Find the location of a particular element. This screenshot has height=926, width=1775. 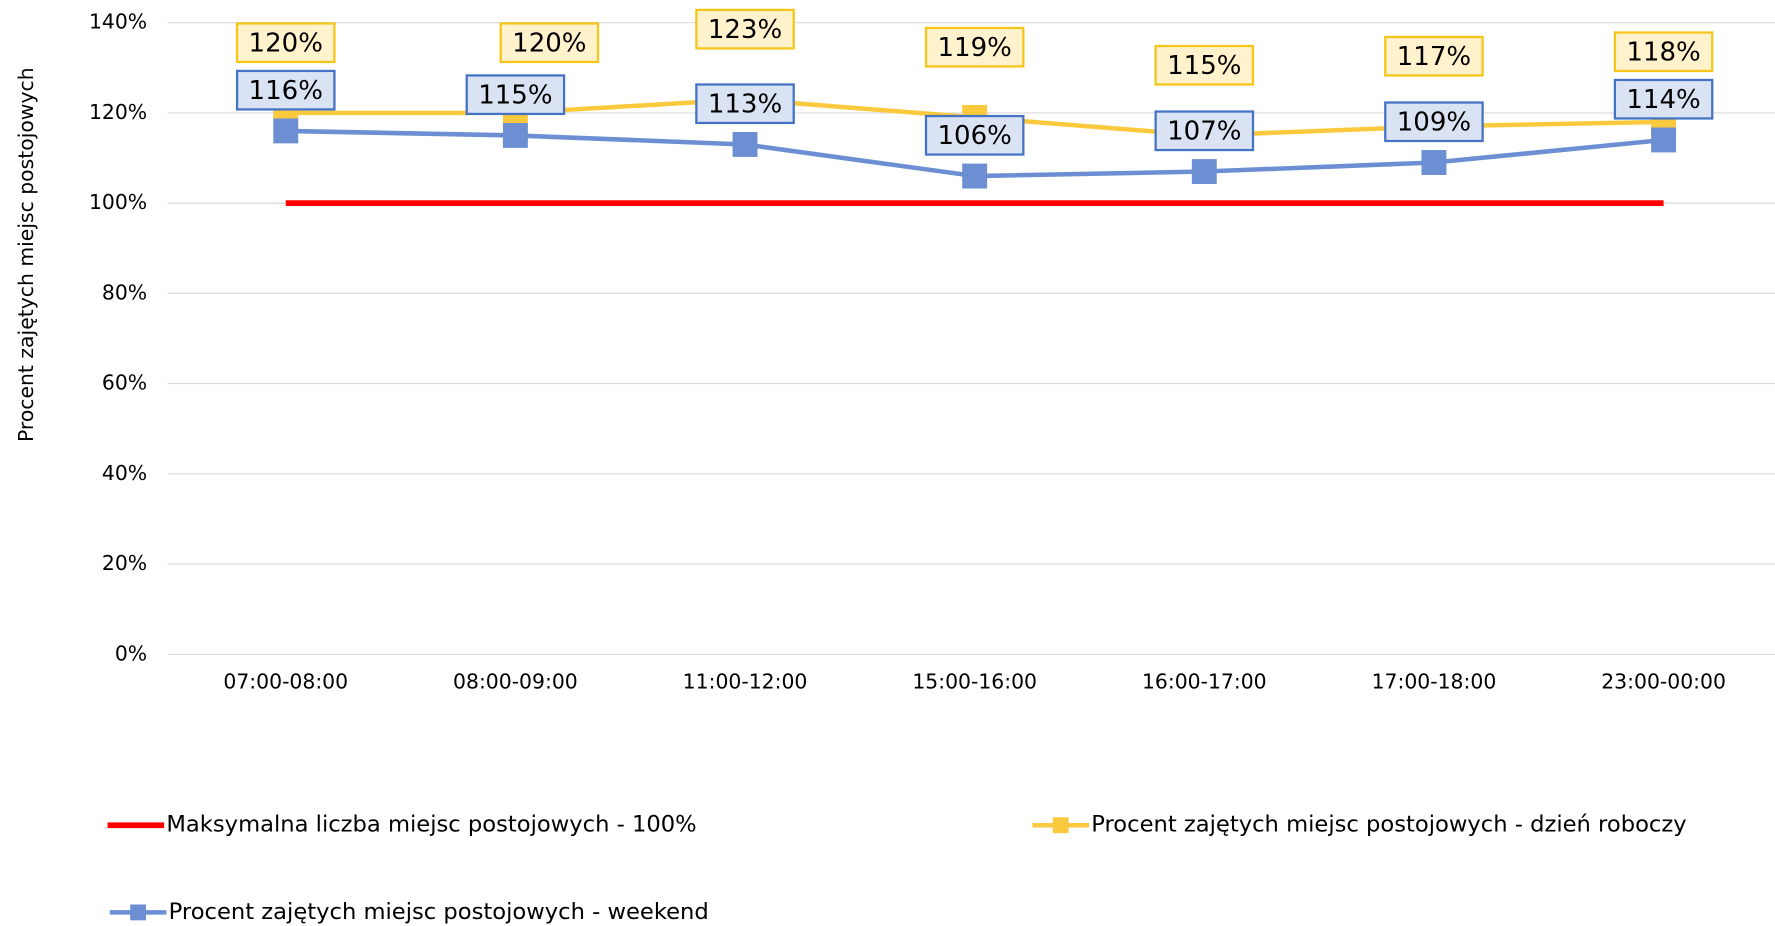

y-tick-label: 80% is located at coordinates (124, 292).